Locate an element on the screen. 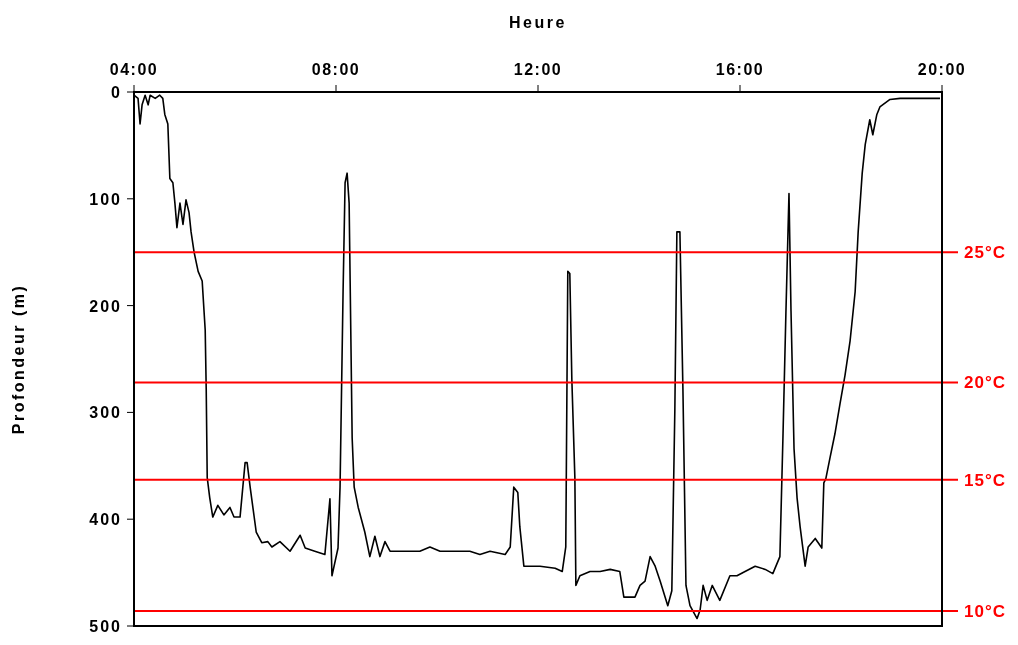  y-tick-label: 400 is located at coordinates (105, 520).